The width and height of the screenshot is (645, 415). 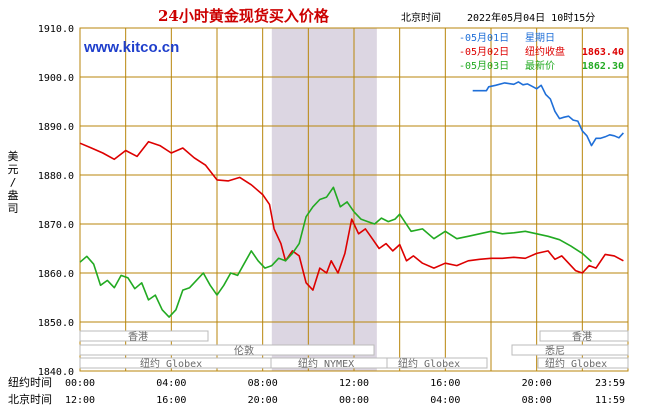 What do you see at coordinates (56, 29) in the screenshot?
I see `y-tick-1910: 1910.0` at bounding box center [56, 29].